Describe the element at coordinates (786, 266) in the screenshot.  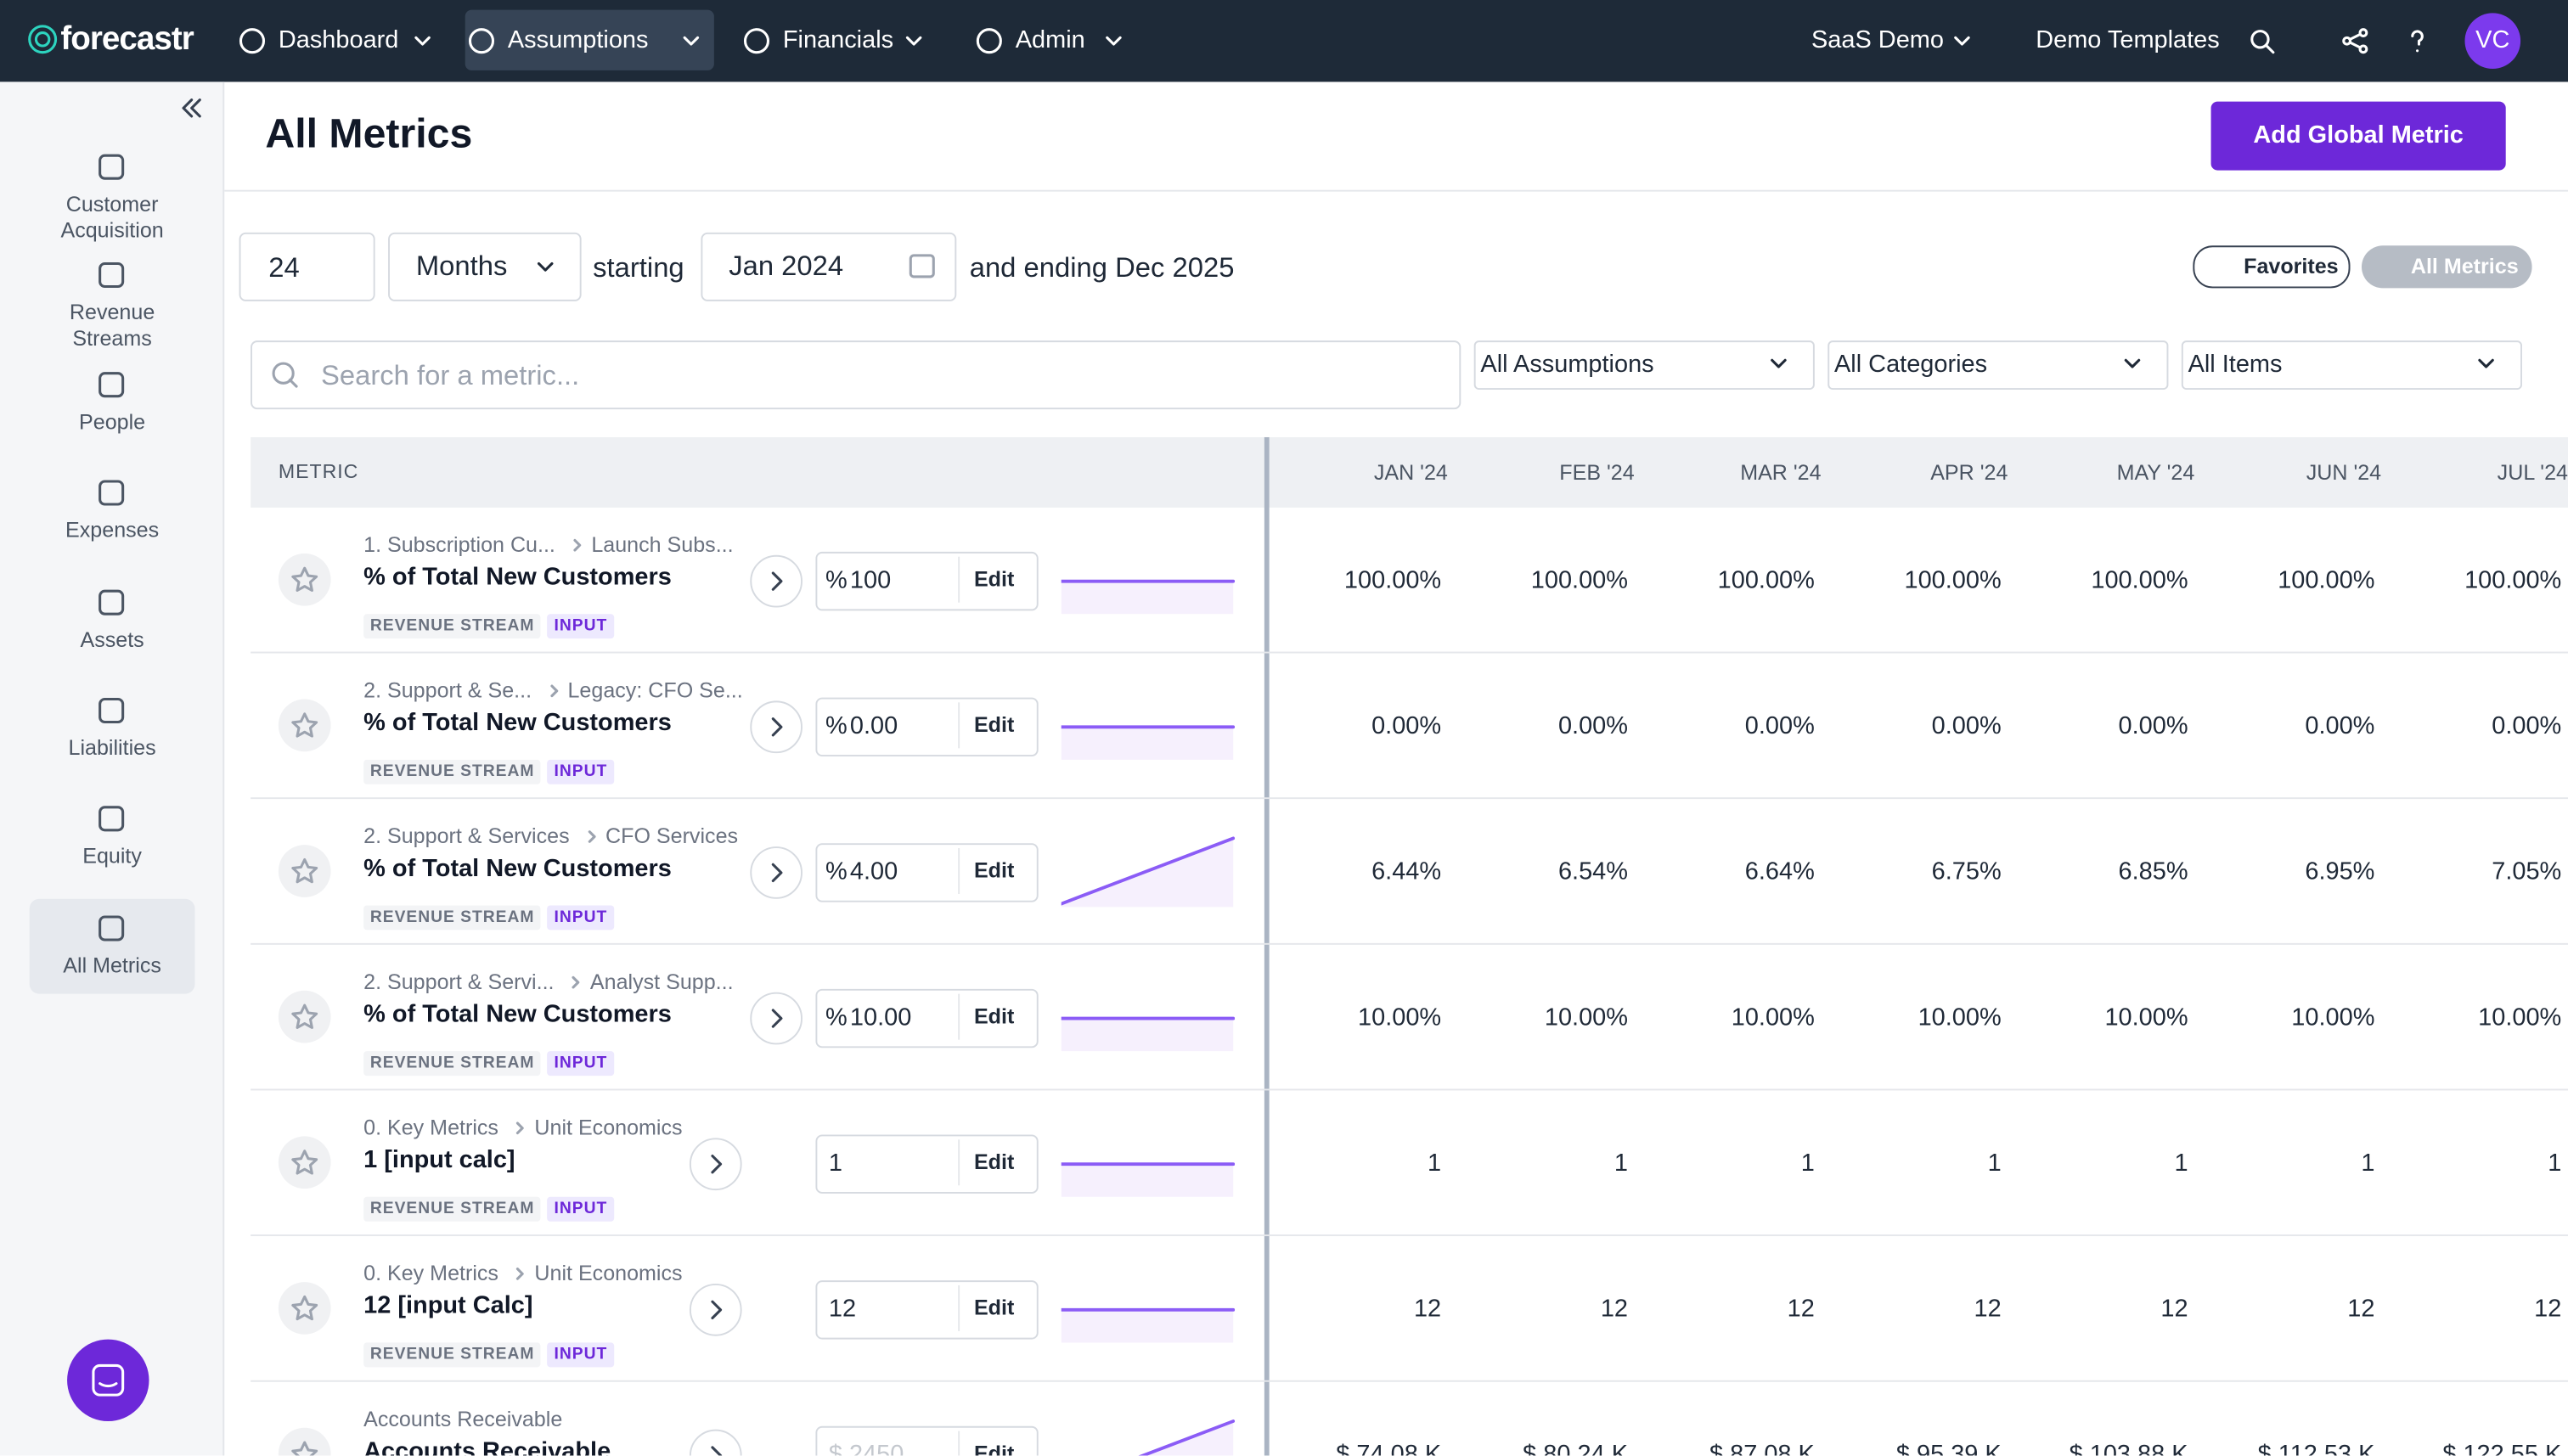
I see `start-value: Jan 2024` at that location.